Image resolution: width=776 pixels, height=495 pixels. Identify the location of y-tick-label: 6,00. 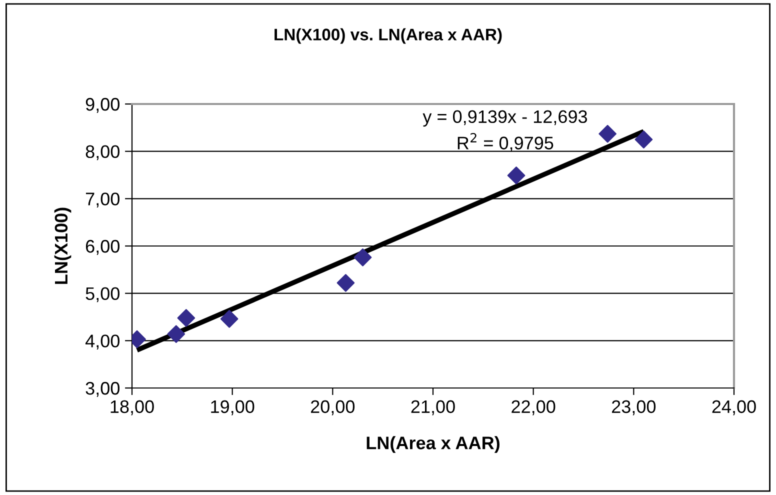
(103, 247).